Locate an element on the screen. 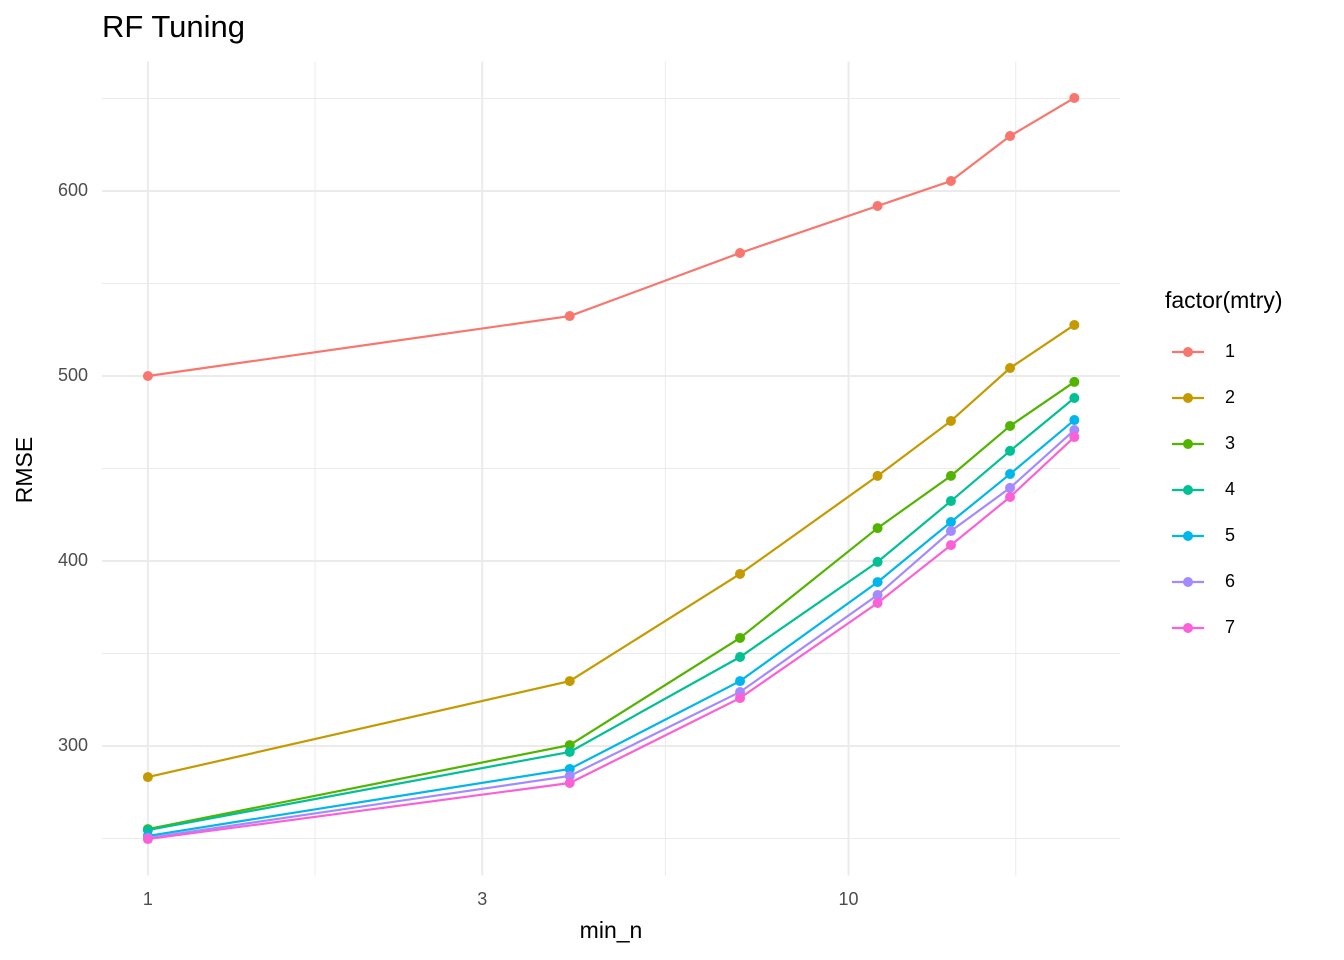  legend-label: 3 is located at coordinates (1230, 443).